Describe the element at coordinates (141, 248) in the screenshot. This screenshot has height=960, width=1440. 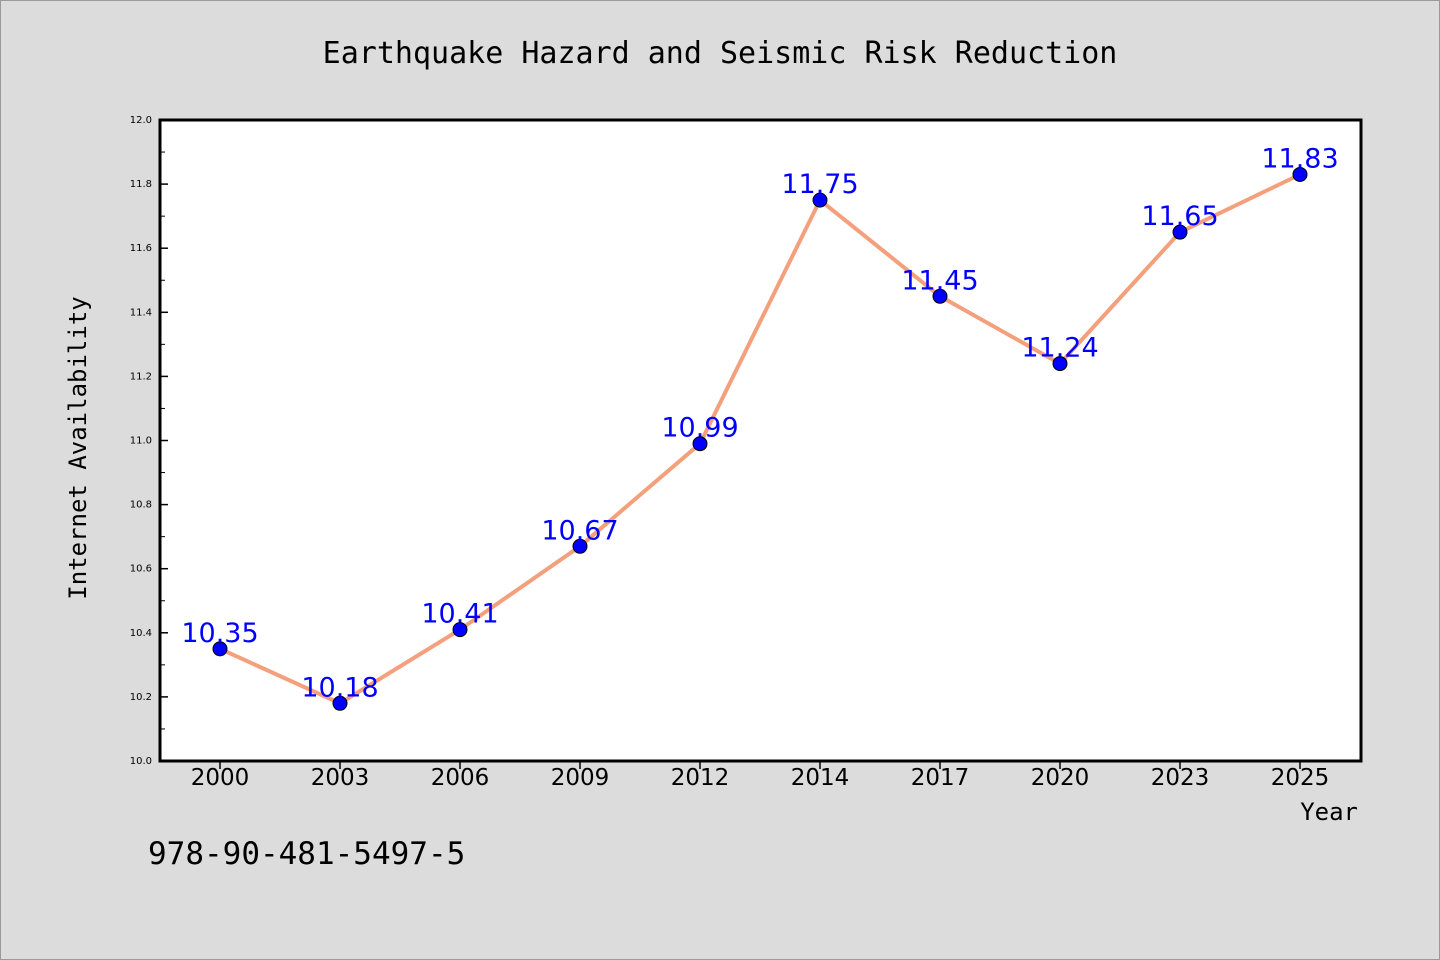
I see `y-tick-label: 11.6` at that location.